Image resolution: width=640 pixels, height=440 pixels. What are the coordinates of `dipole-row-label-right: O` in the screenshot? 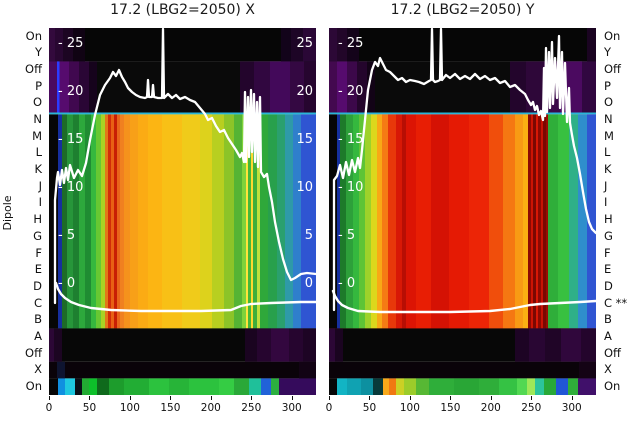 It's located at (609, 102).